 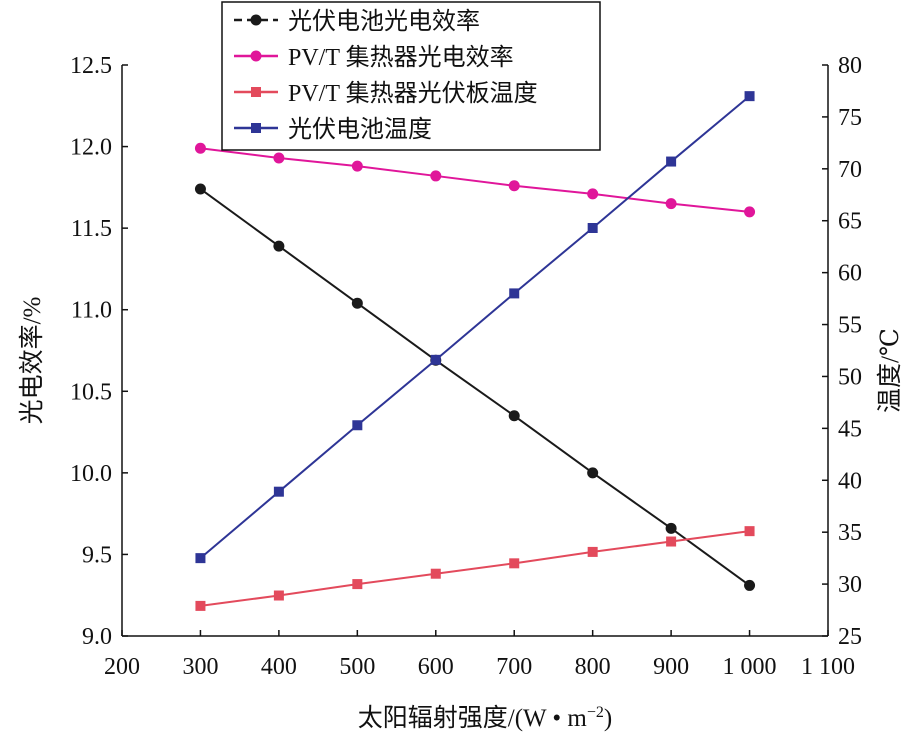 What do you see at coordinates (91, 311) in the screenshot?
I see `y-left-tick-label: 11.0` at bounding box center [91, 311].